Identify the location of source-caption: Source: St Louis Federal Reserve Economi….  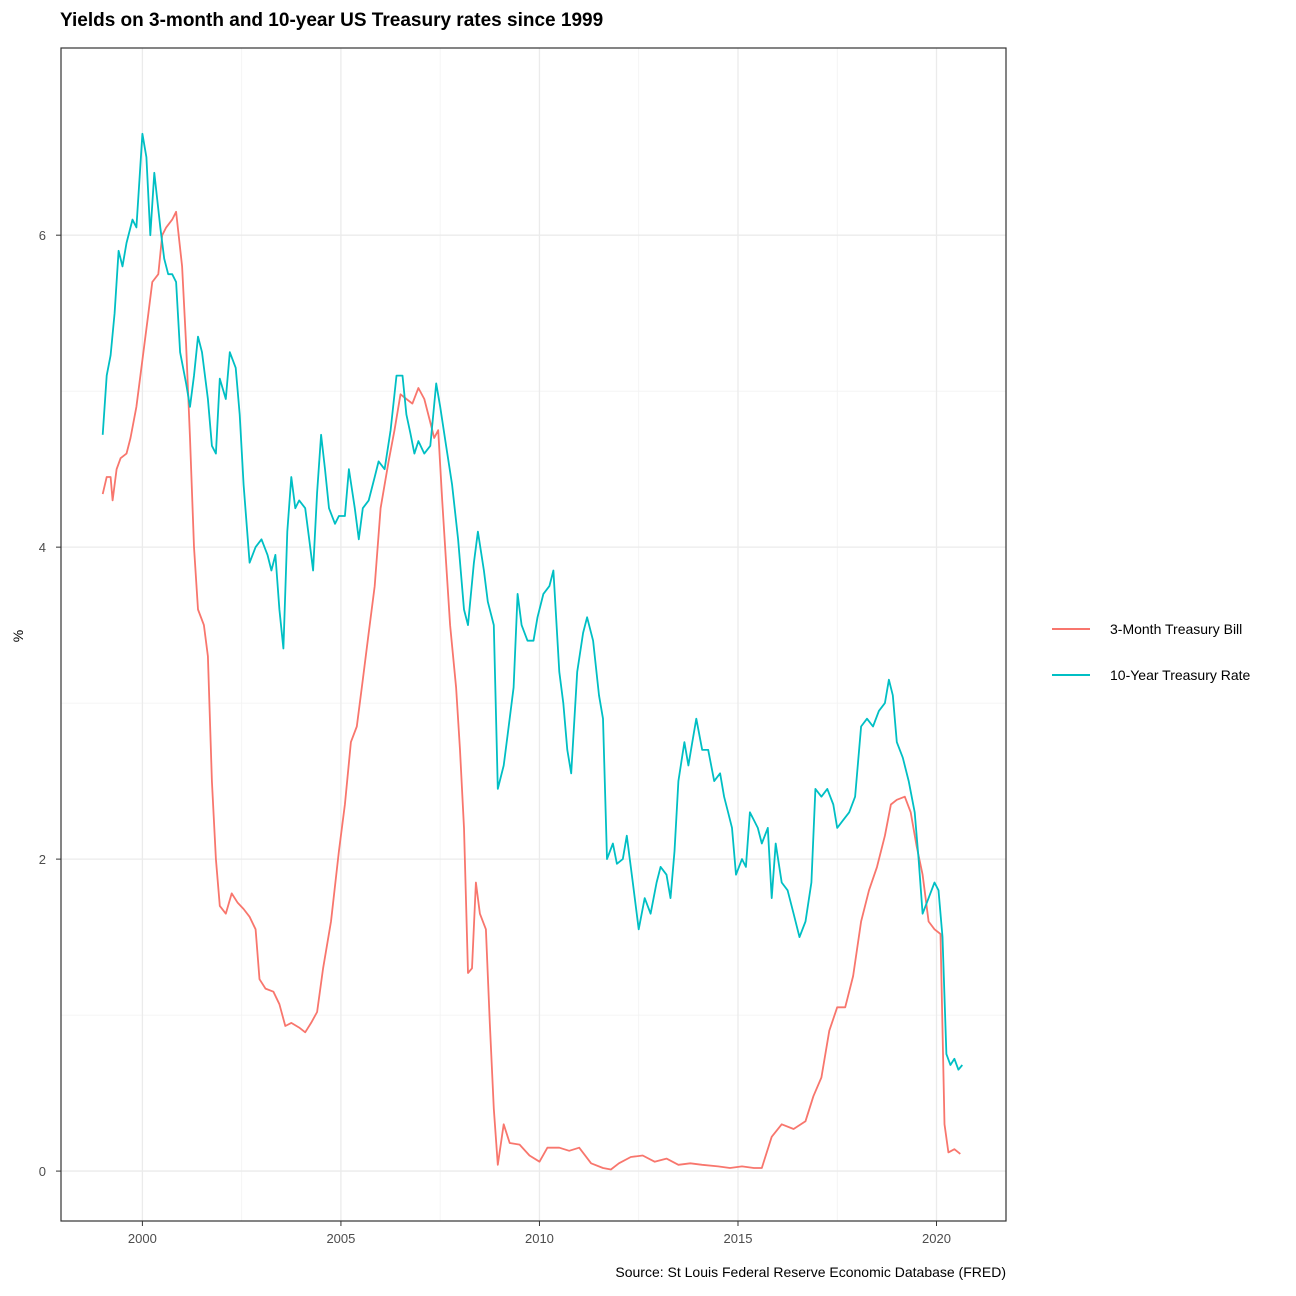
(810, 1272).